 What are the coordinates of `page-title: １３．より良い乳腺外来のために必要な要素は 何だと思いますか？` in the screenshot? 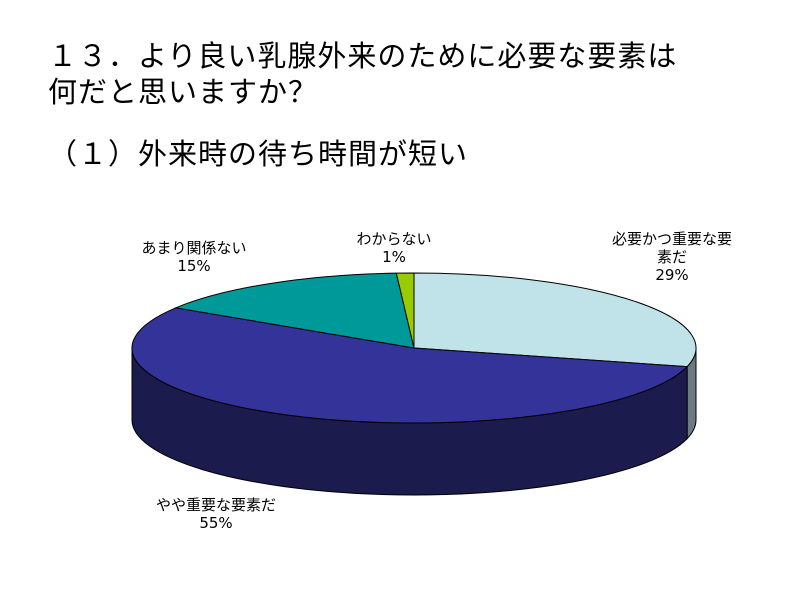 It's located at (363, 74).